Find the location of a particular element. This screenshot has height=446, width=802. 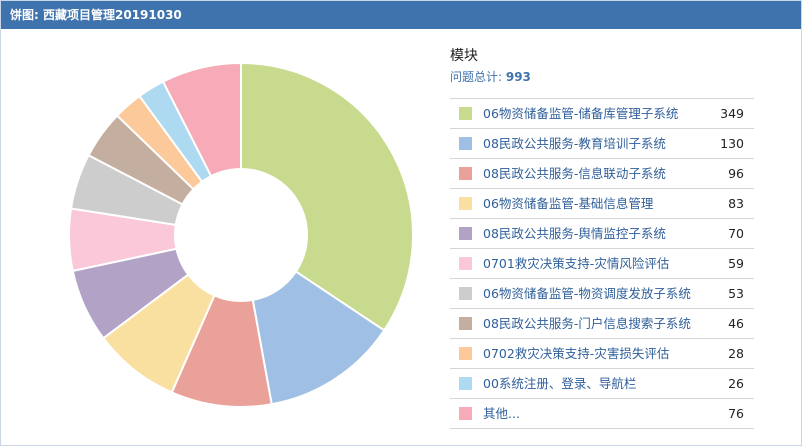

legend-item: 06物资储备监管-储备库管理子系统 349 is located at coordinates (602, 114).